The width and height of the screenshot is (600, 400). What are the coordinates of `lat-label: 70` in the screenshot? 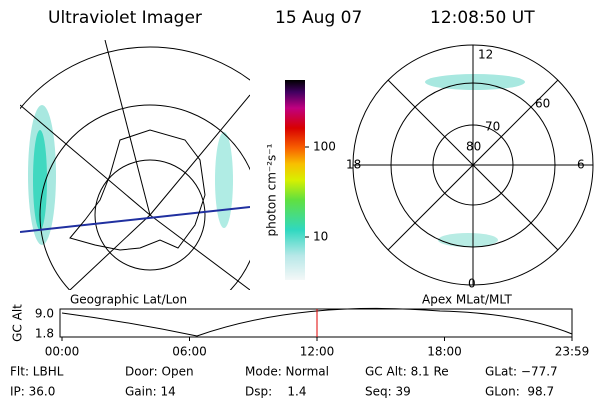 It's located at (492, 127).